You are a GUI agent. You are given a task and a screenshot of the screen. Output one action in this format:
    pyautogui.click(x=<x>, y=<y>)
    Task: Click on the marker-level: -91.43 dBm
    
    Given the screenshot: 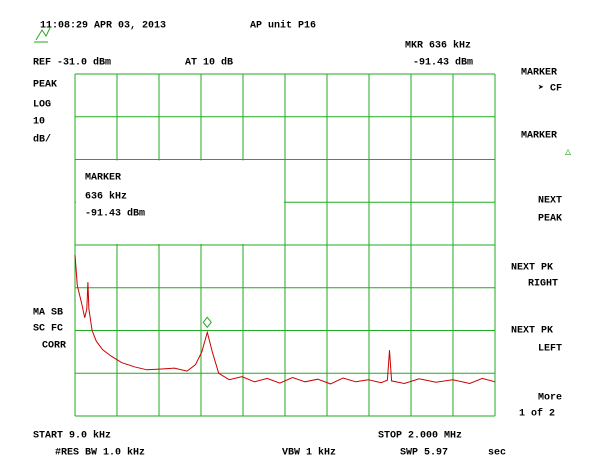 What is the action you would take?
    pyautogui.click(x=443, y=63)
    